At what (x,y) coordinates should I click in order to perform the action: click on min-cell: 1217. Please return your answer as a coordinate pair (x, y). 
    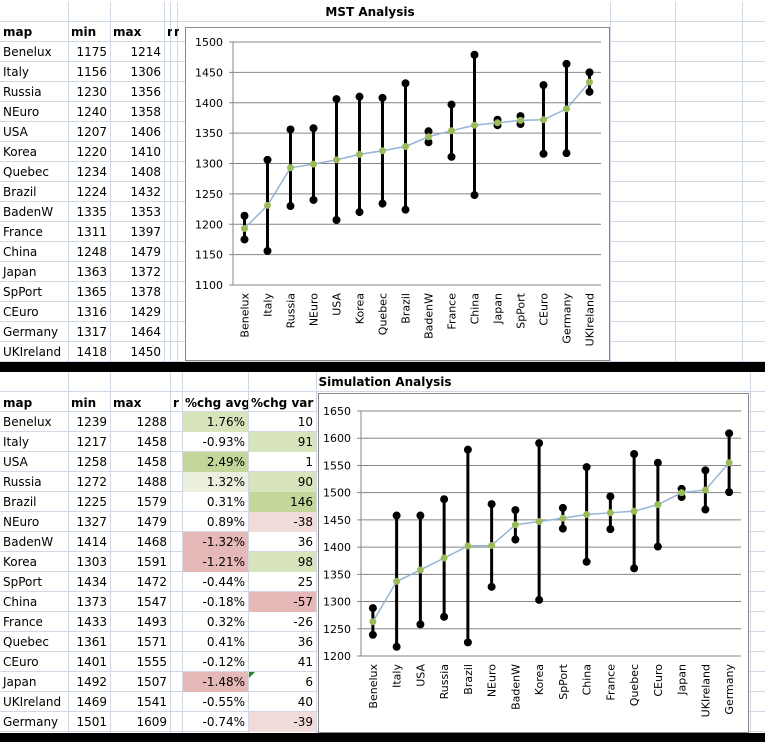
    Looking at the image, I should click on (91, 442).